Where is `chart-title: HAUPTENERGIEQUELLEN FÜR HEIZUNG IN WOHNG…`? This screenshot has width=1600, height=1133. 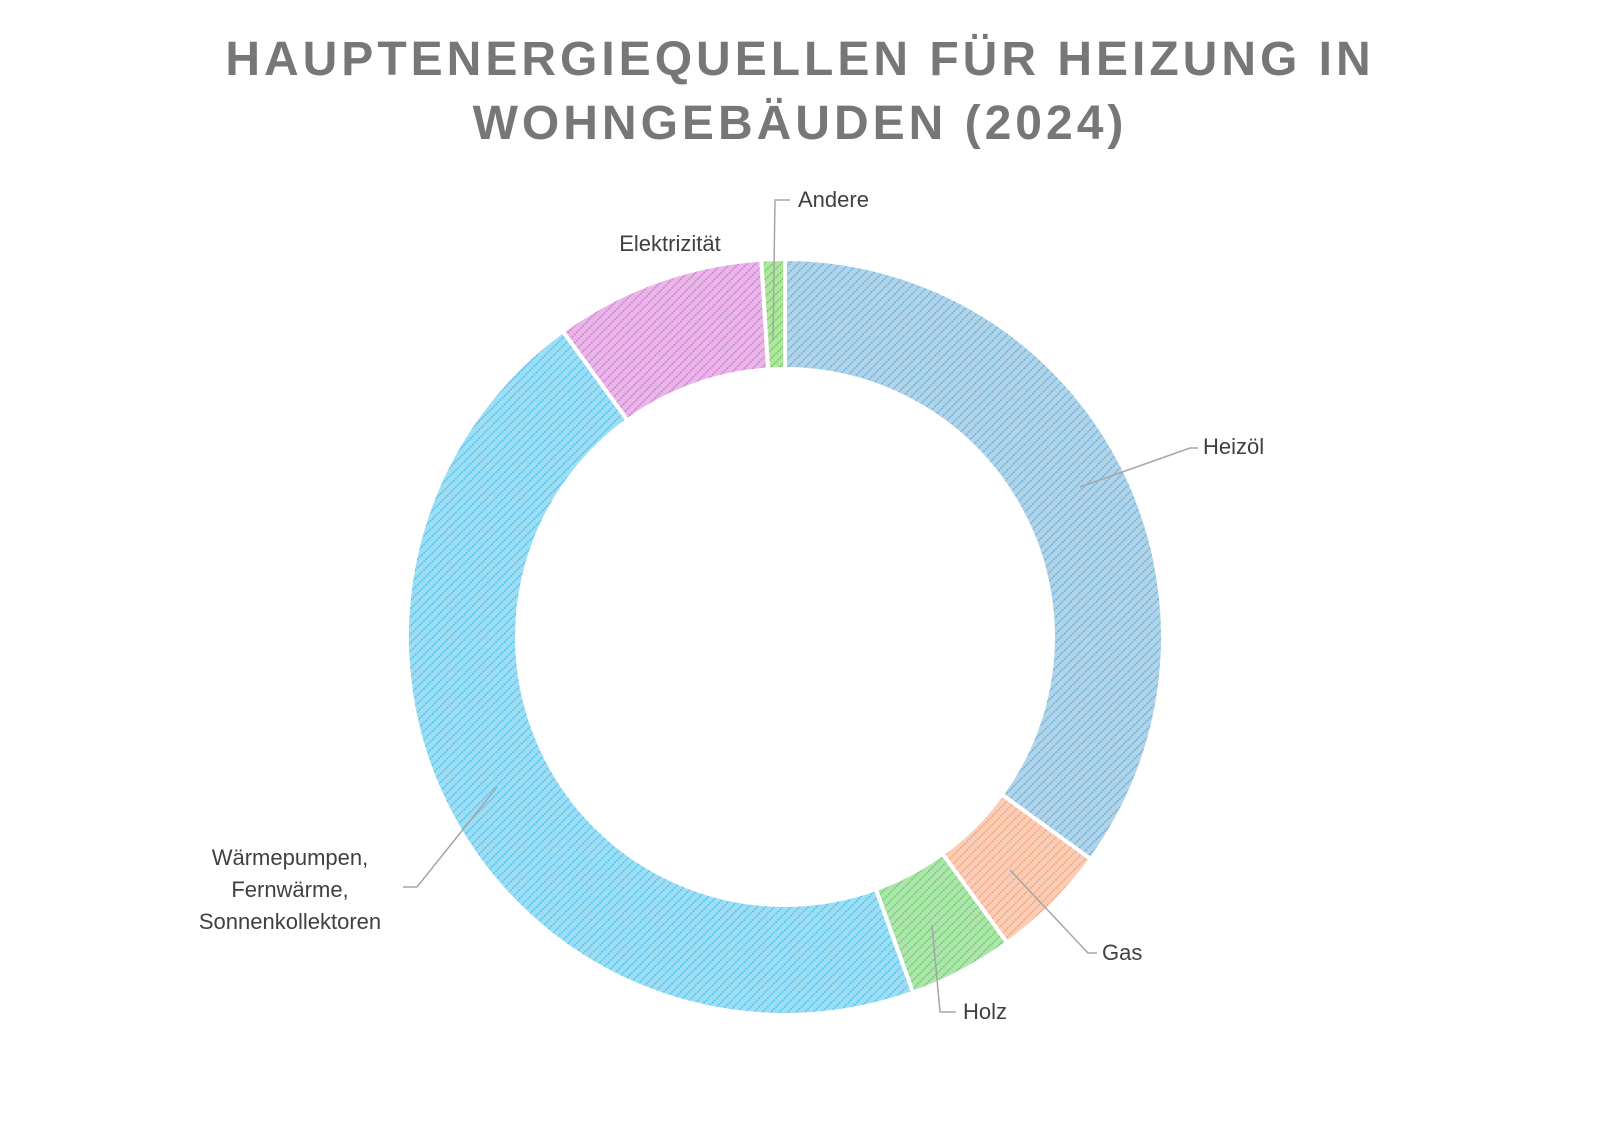
chart-title: HAUPTENERGIEQUELLEN FÜR HEIZUNG IN WOHNG… is located at coordinates (800, 91).